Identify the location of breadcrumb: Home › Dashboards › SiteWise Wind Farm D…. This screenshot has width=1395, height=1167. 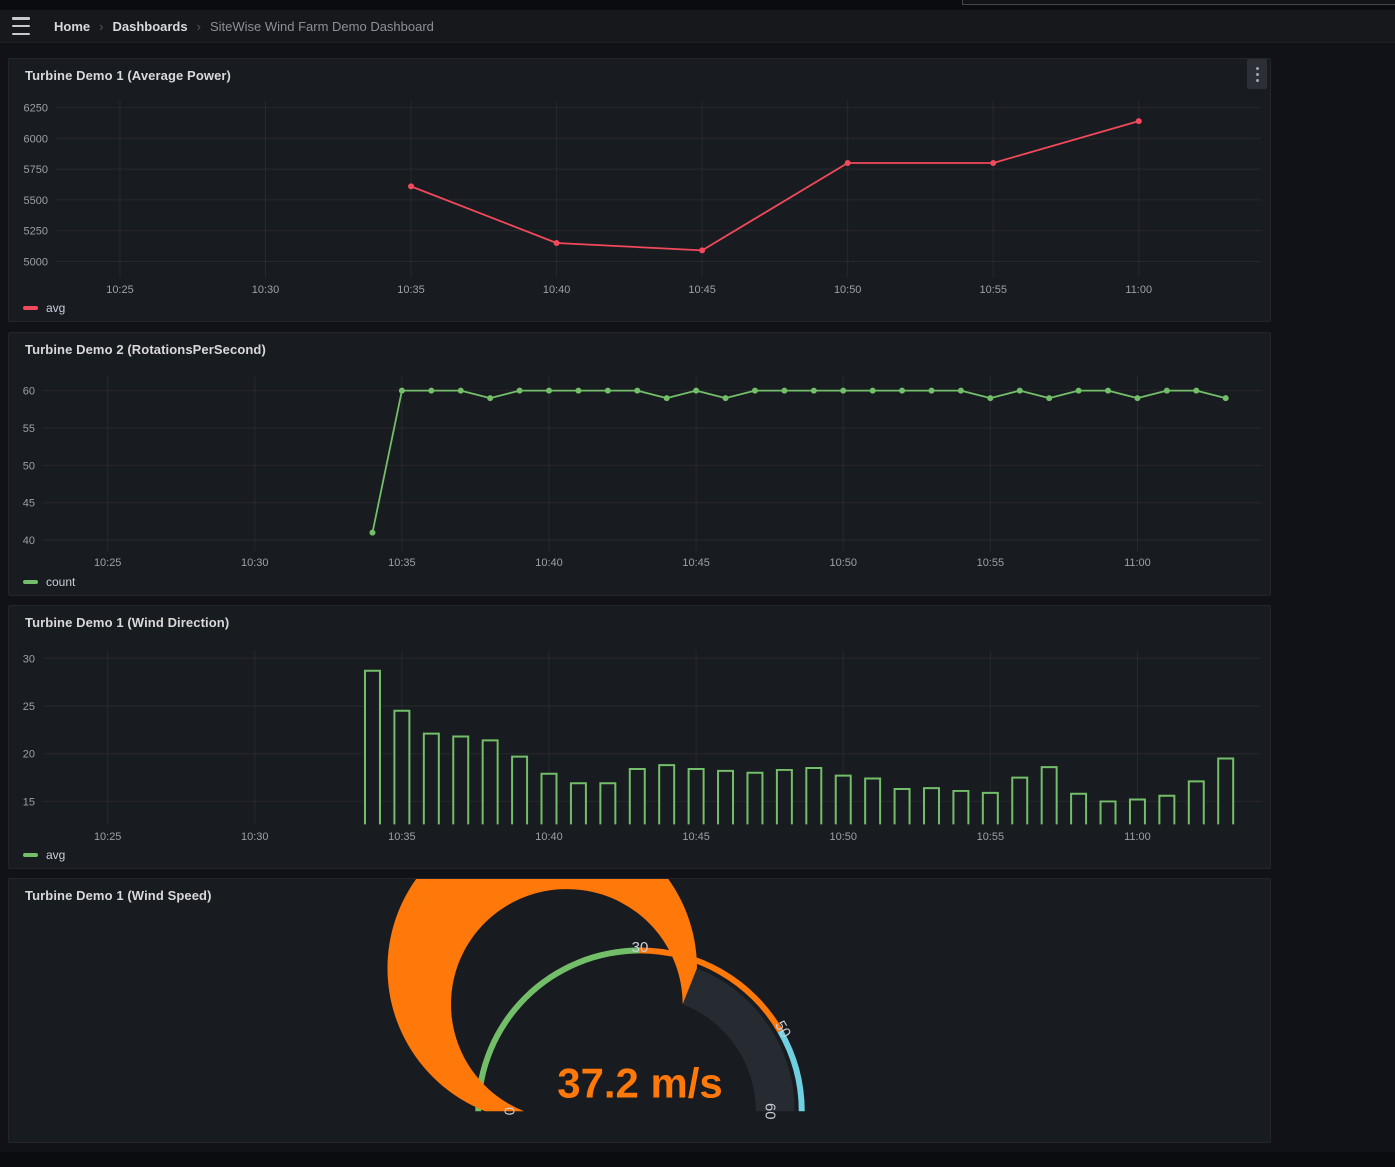
(244, 26).